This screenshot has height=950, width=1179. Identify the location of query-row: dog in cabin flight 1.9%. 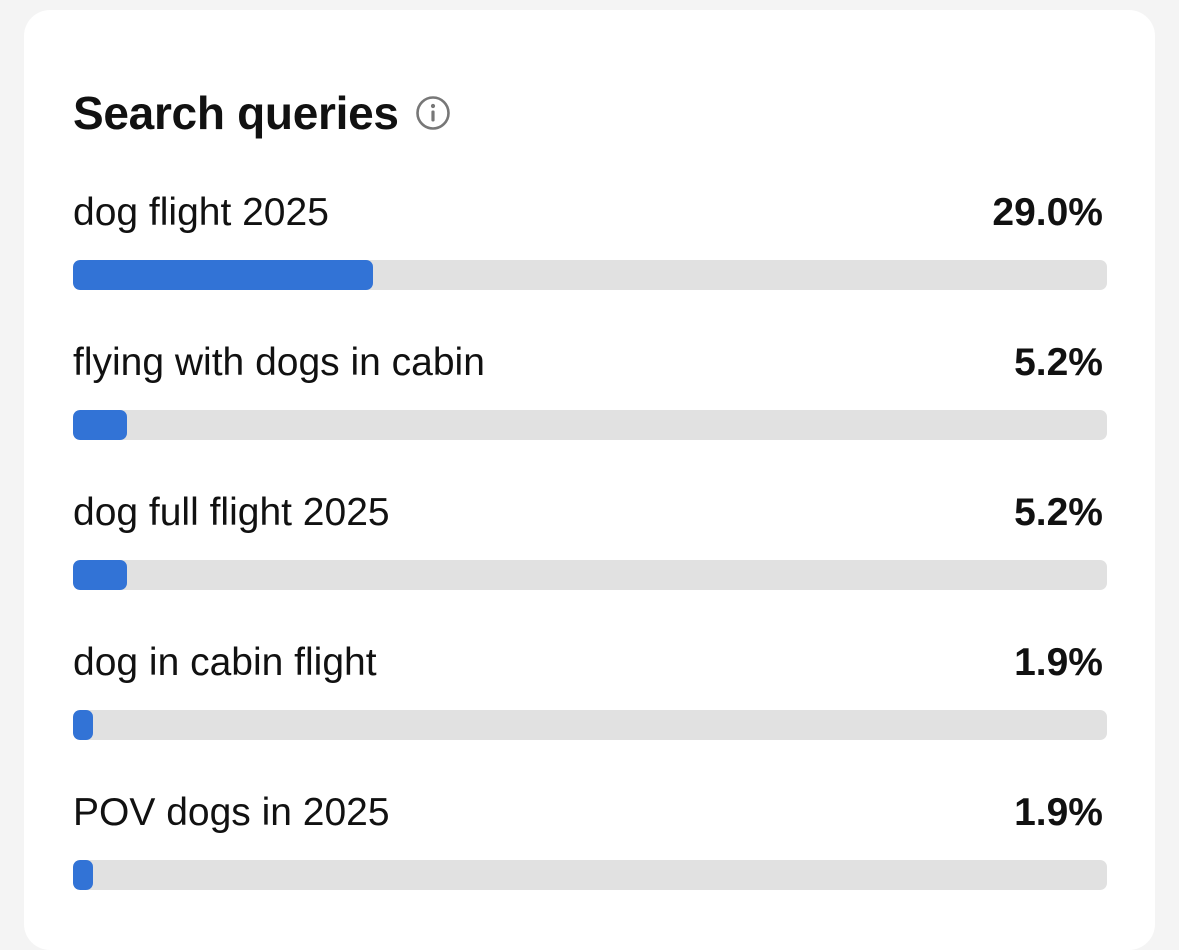
(590, 689).